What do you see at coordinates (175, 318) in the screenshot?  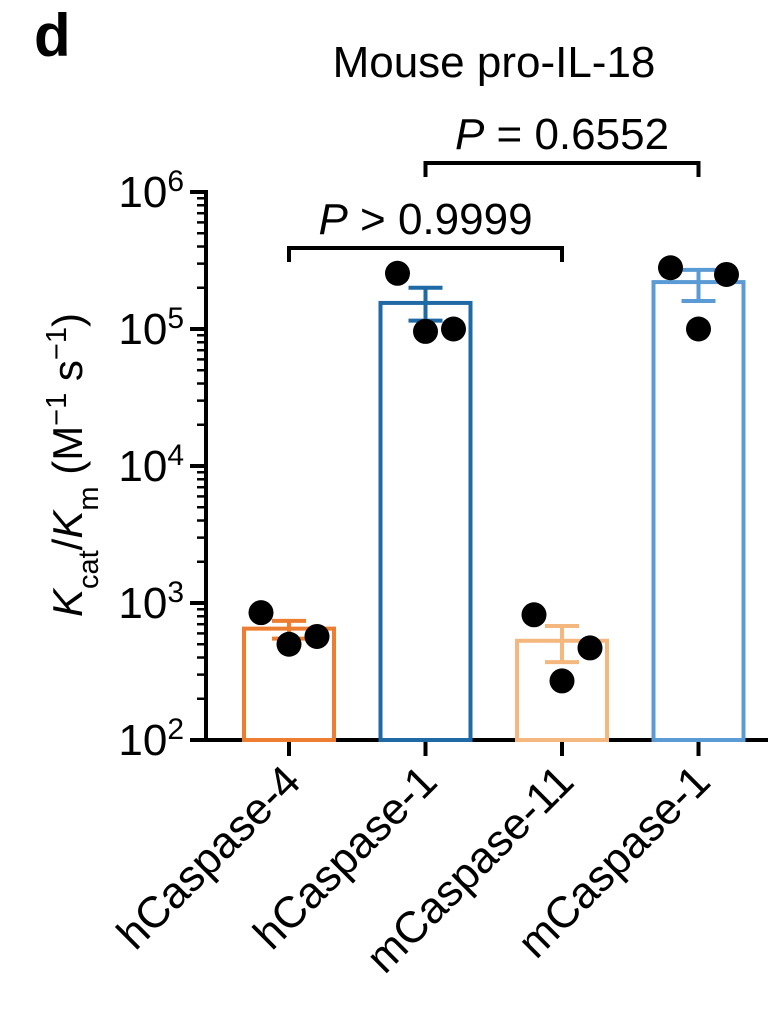 I see `y-tick-label-exp: 5` at bounding box center [175, 318].